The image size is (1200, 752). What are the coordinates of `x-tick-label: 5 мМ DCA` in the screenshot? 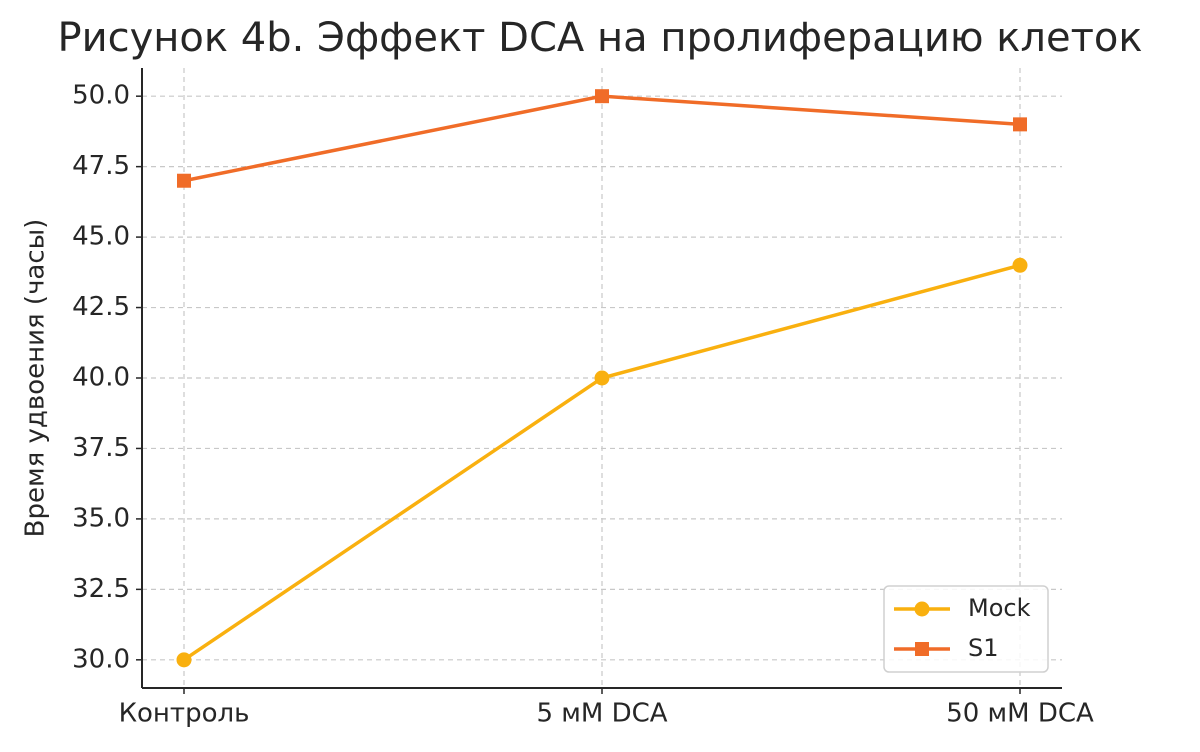 It's located at (601, 714).